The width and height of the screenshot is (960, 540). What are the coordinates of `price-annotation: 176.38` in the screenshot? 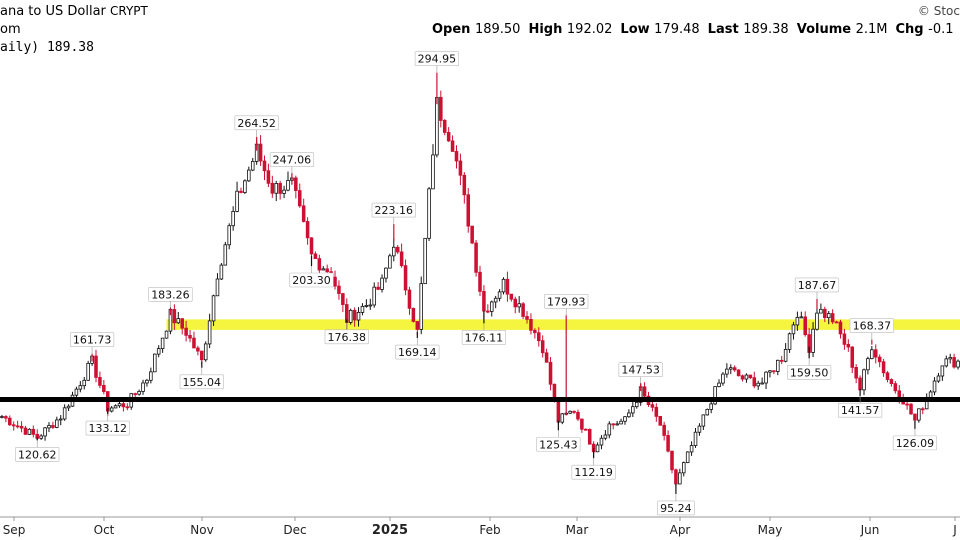 It's located at (346, 333).